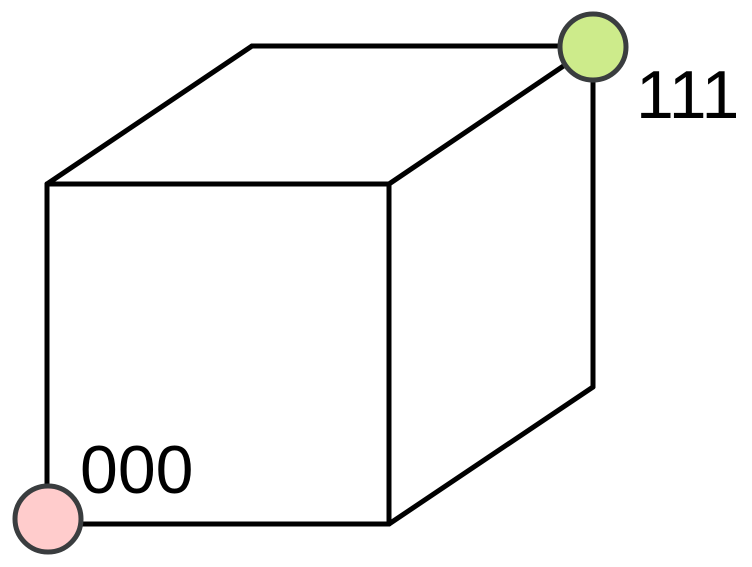 The height and width of the screenshot is (567, 752). What do you see at coordinates (491, 115) in the screenshot?
I see `top-right-depth-edge` at bounding box center [491, 115].